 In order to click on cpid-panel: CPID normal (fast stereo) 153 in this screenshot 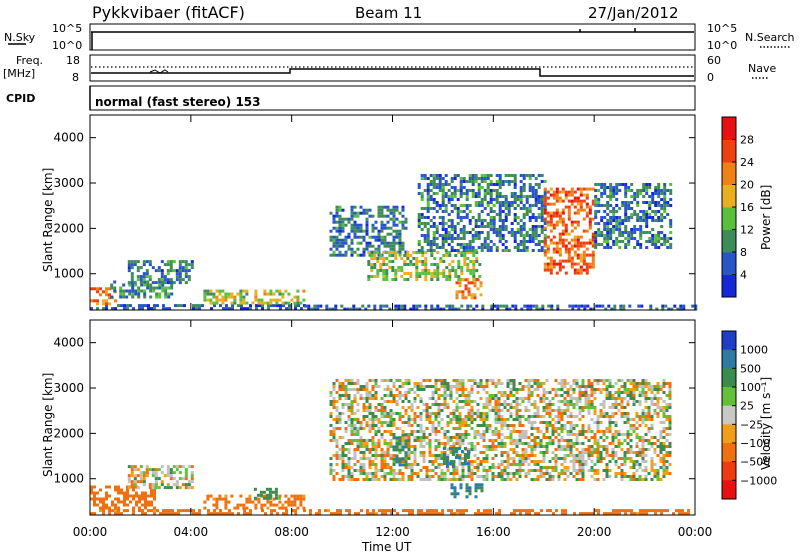, I will do `click(351, 98)`.